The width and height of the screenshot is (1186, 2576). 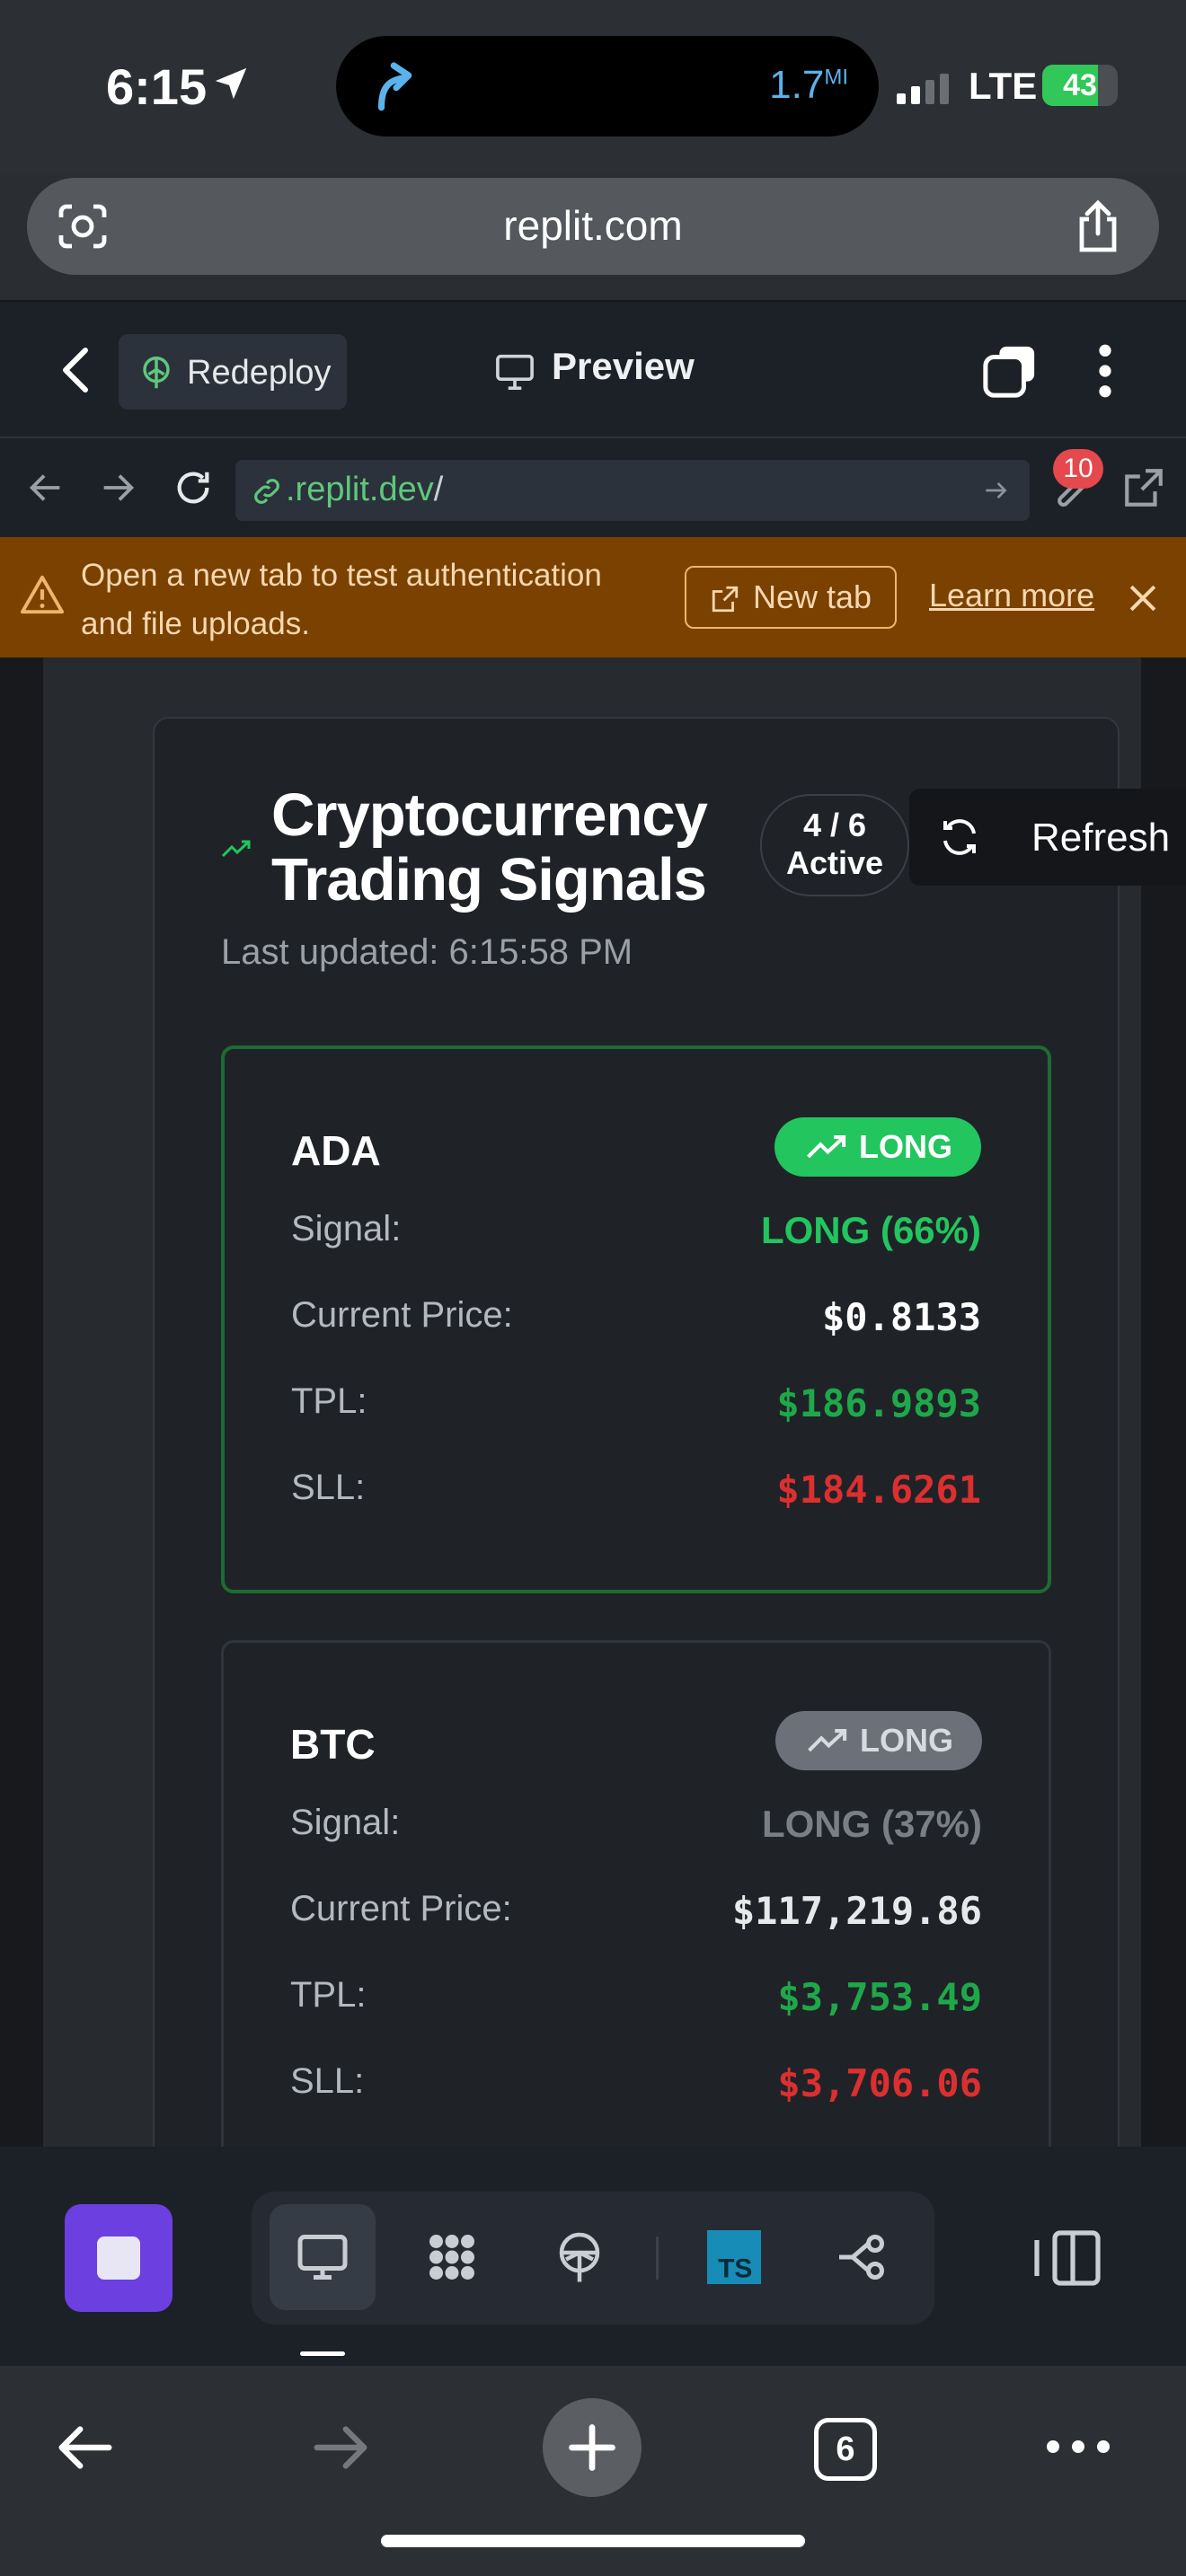 I want to click on warning-icon, so click(x=42, y=594).